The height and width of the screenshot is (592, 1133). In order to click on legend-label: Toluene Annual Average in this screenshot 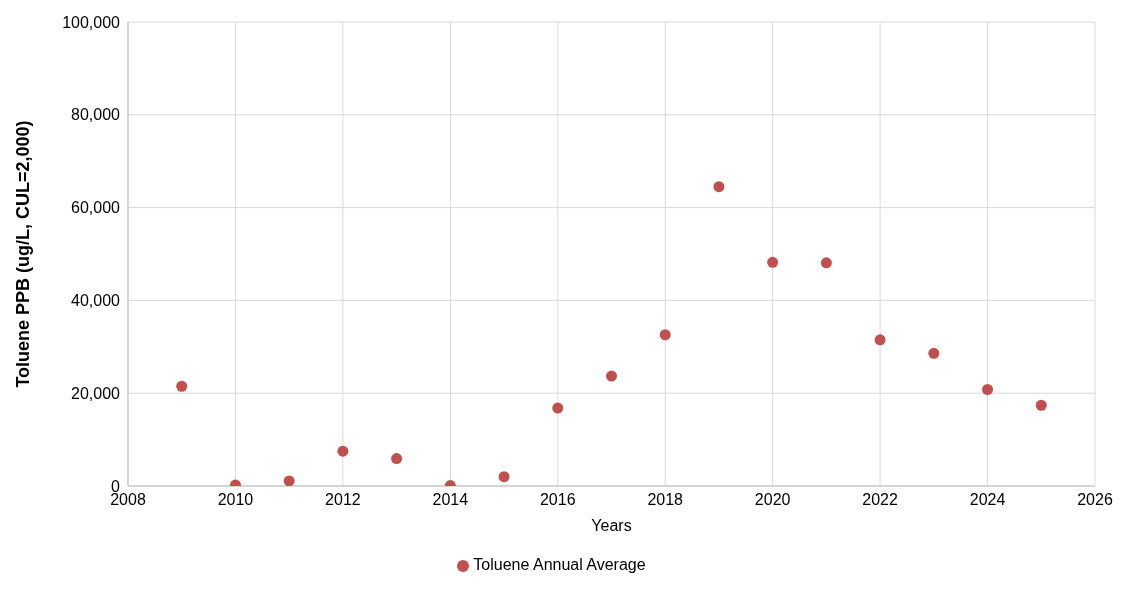, I will do `click(559, 564)`.